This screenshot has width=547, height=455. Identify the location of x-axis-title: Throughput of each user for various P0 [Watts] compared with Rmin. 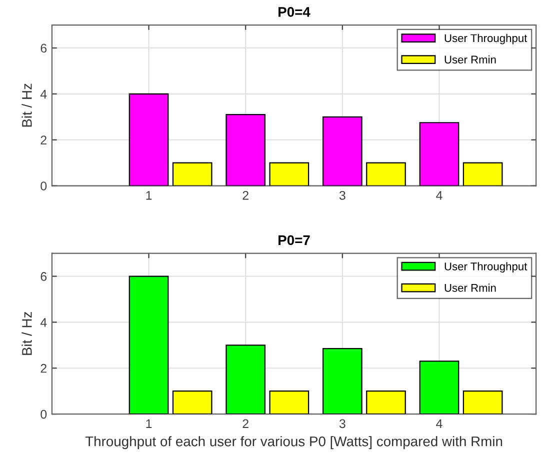
(293, 443).